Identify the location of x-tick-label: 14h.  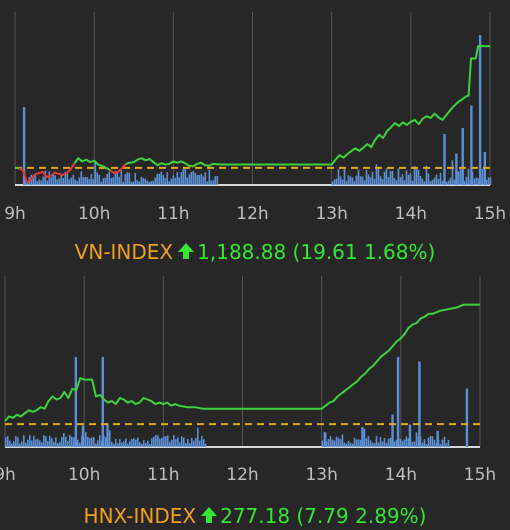
(401, 475).